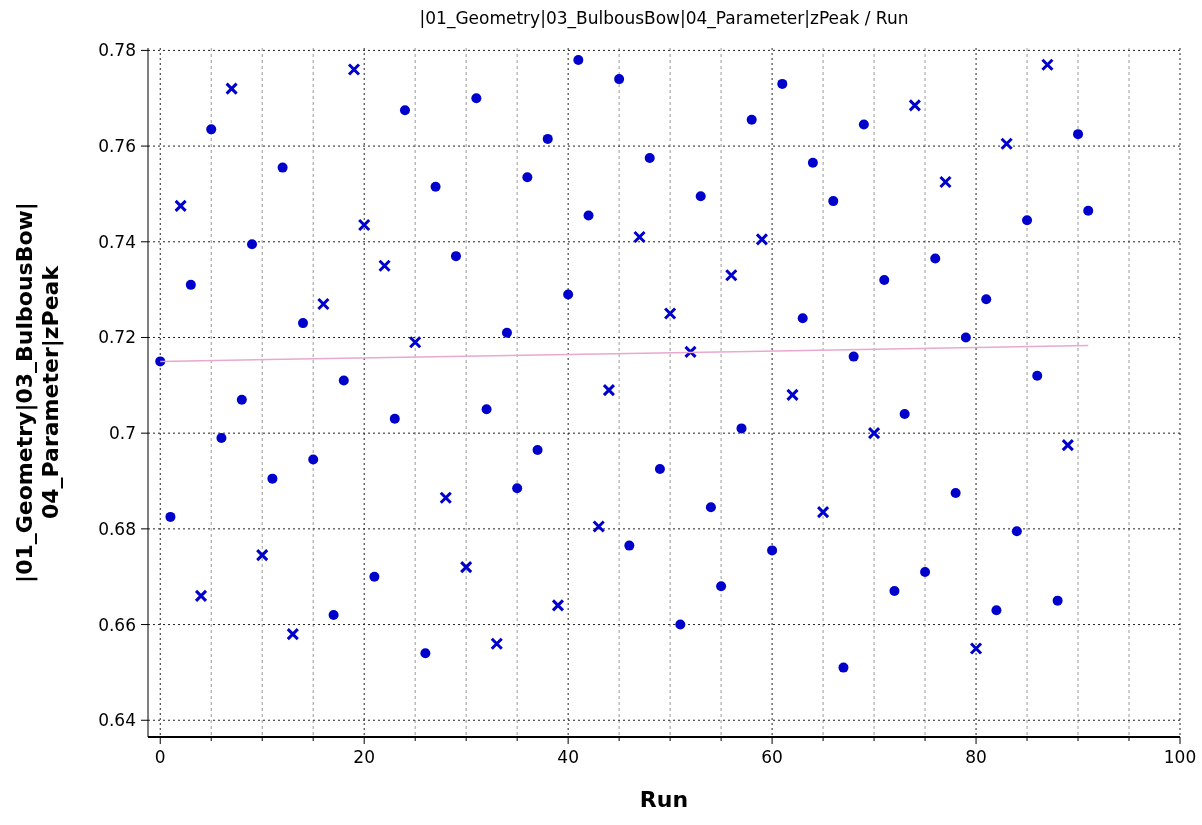  Describe the element at coordinates (664, 799) in the screenshot. I see `x-axis-title: Run` at that location.